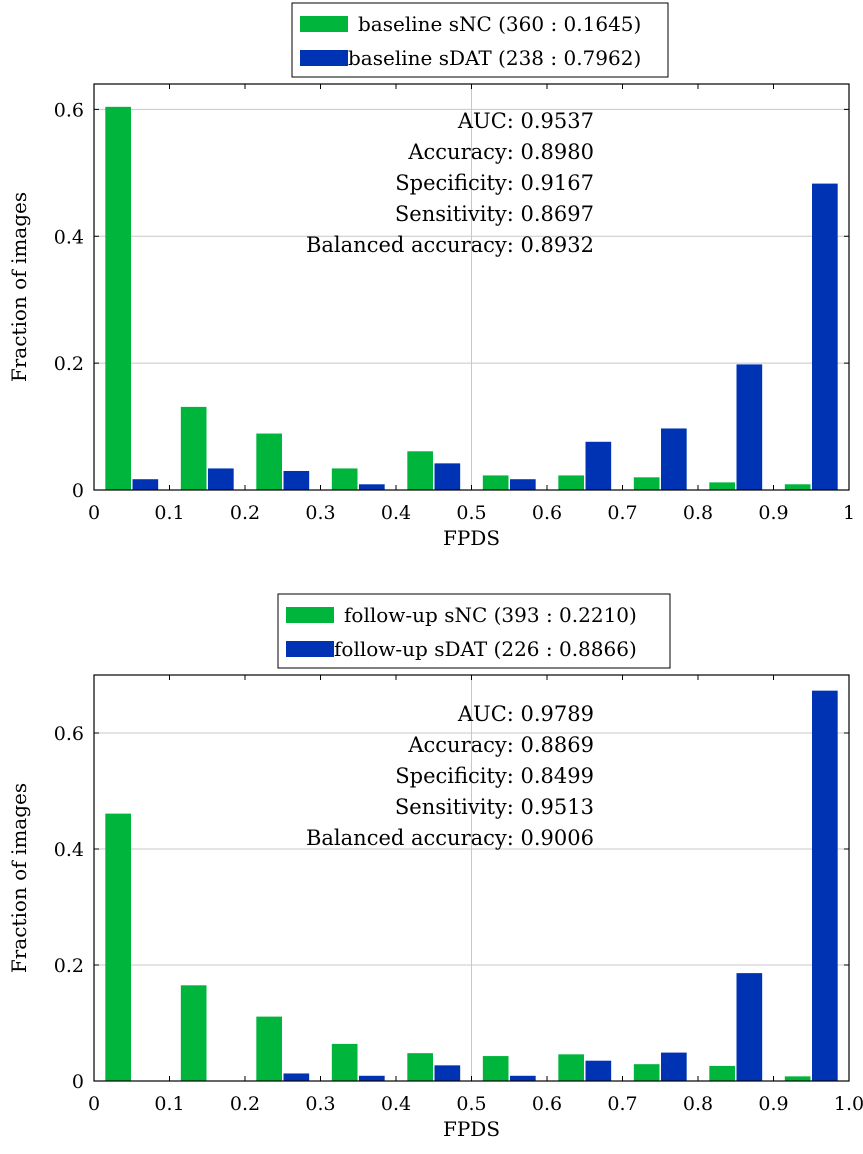  Describe the element at coordinates (485, 649) in the screenshot. I see `legend-label: follow-up sDAT (226 : 0.8866)` at that location.